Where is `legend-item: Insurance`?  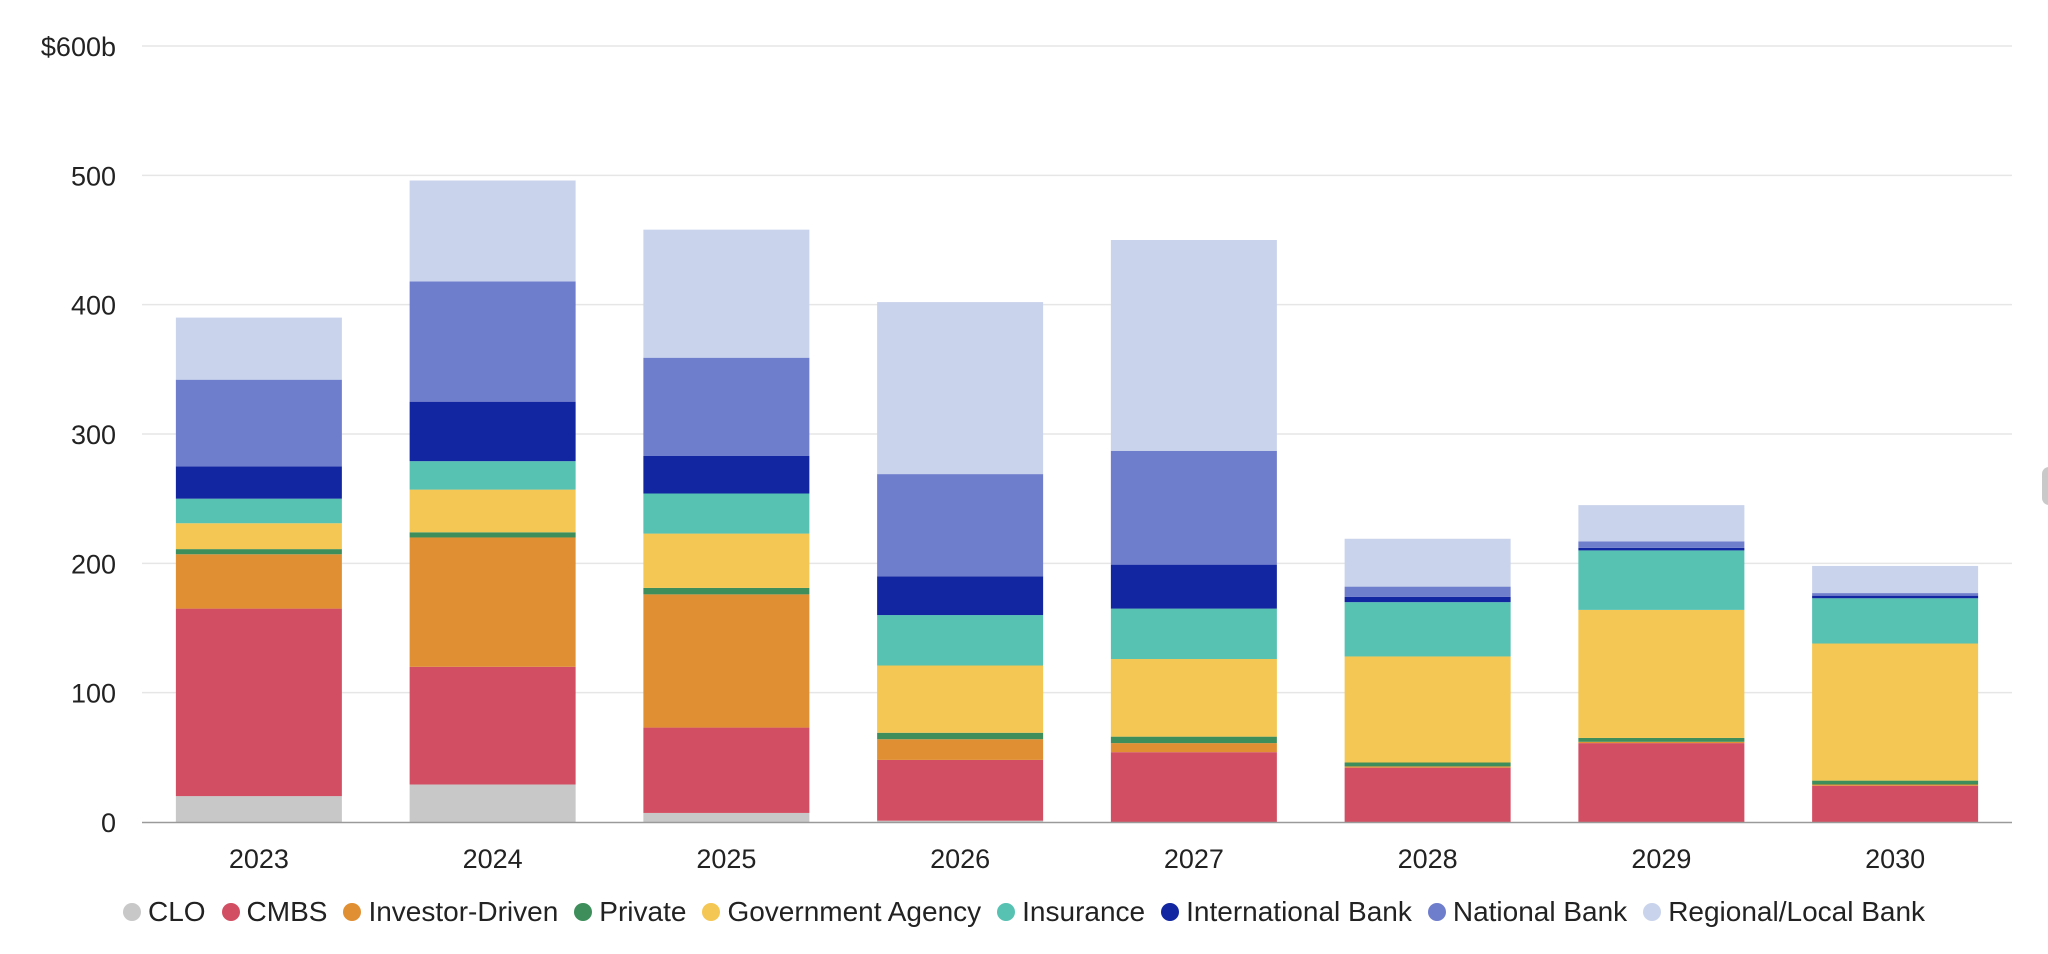
legend-item: Insurance is located at coordinates (1071, 912).